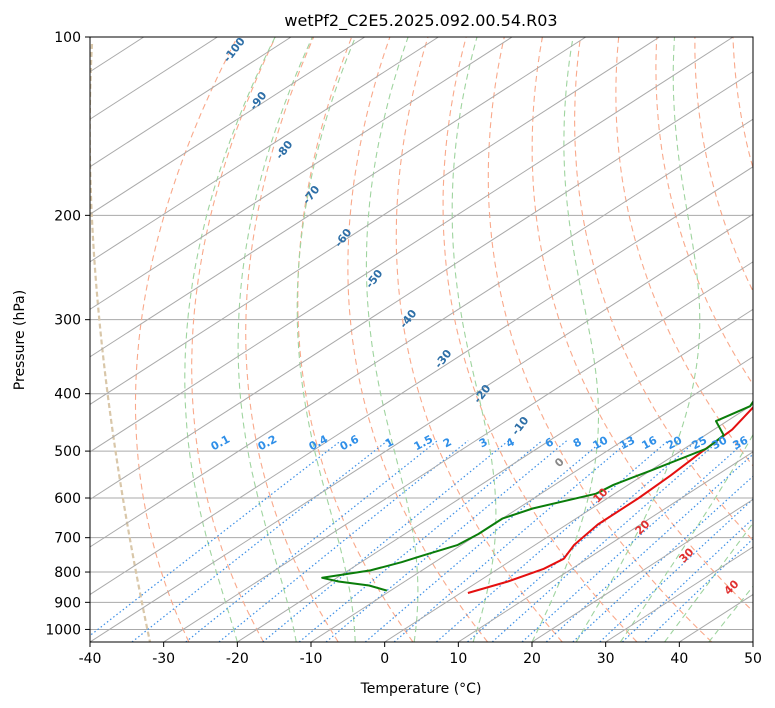  I want to click on mixing-ratio-label: 25, so click(700, 443).